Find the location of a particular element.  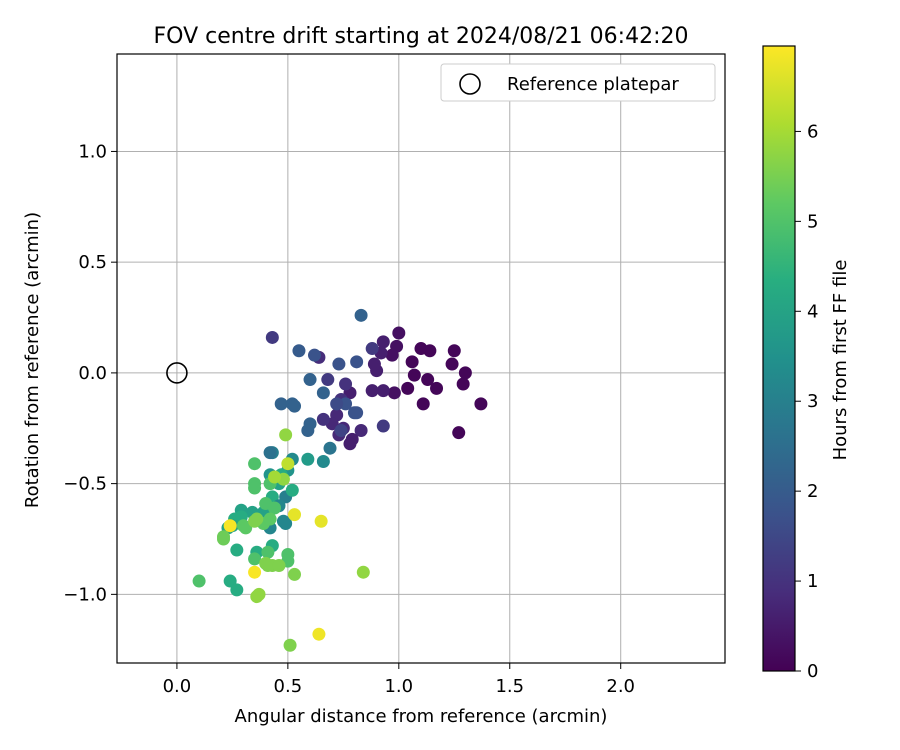

colorbar-ticks: 0 1 2 3 4 5 6 is located at coordinates (806, 401).